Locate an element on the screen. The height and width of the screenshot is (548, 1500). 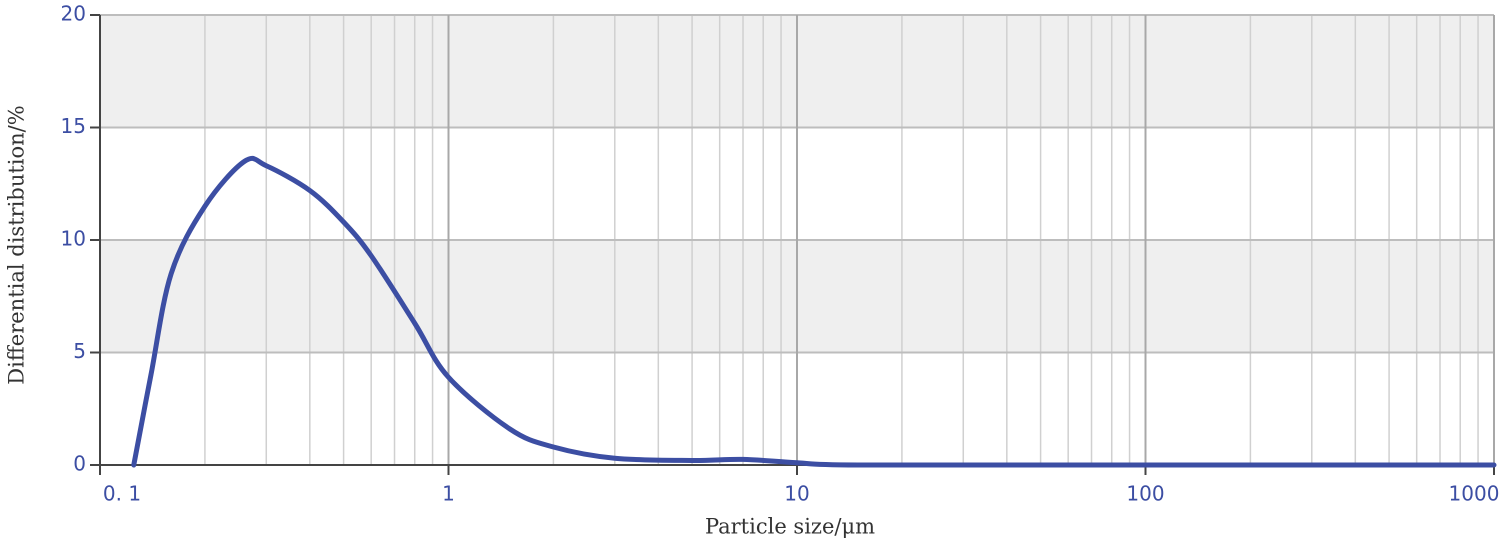
y-tick-label: 10 is located at coordinates (73, 239).